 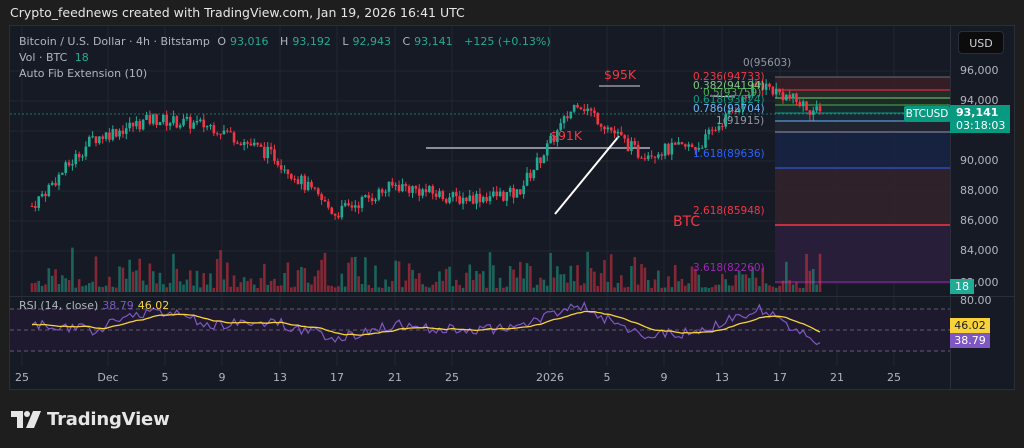 What do you see at coordinates (729, 268) in the screenshot?
I see `fib-label-3618: 3.618(82260)` at bounding box center [729, 268].